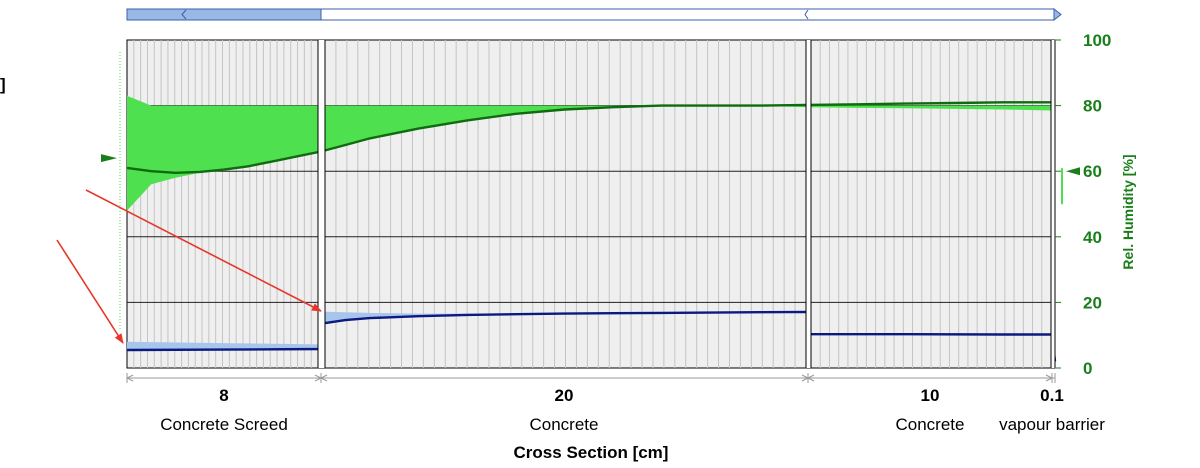 This screenshot has width=1200, height=468. Describe the element at coordinates (3, 84) in the screenshot. I see `left-axis-fragment: ]` at that location.